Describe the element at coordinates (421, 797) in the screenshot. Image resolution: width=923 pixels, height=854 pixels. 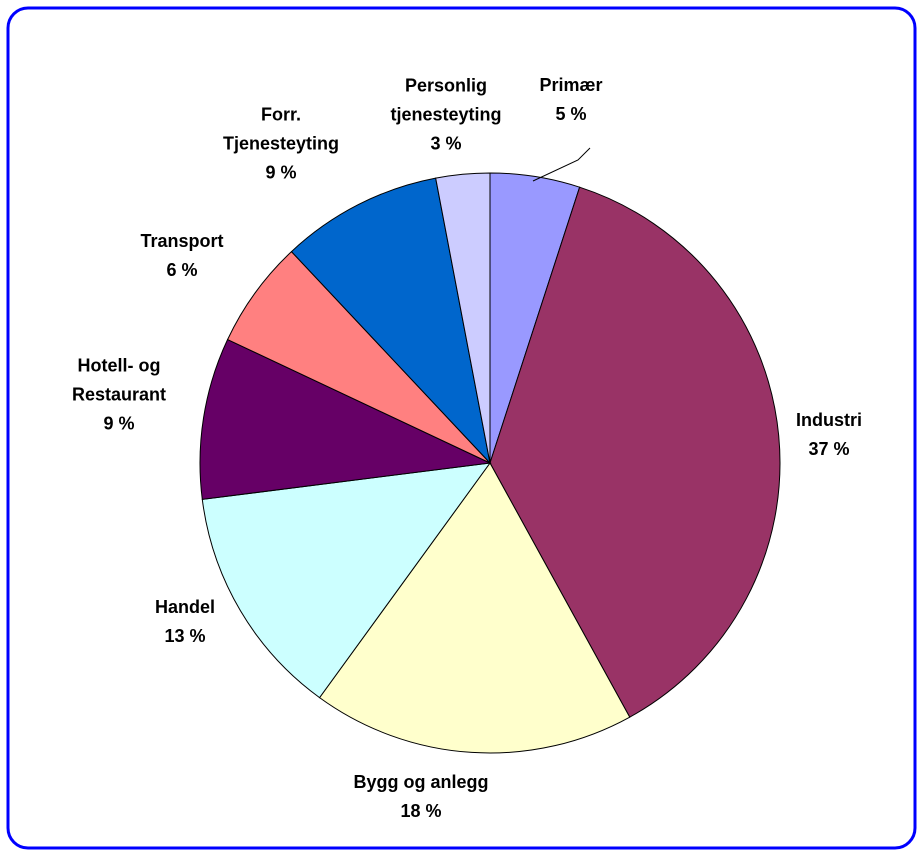
I see `slice-label: Bygg og anlegg 18 %` at that location.